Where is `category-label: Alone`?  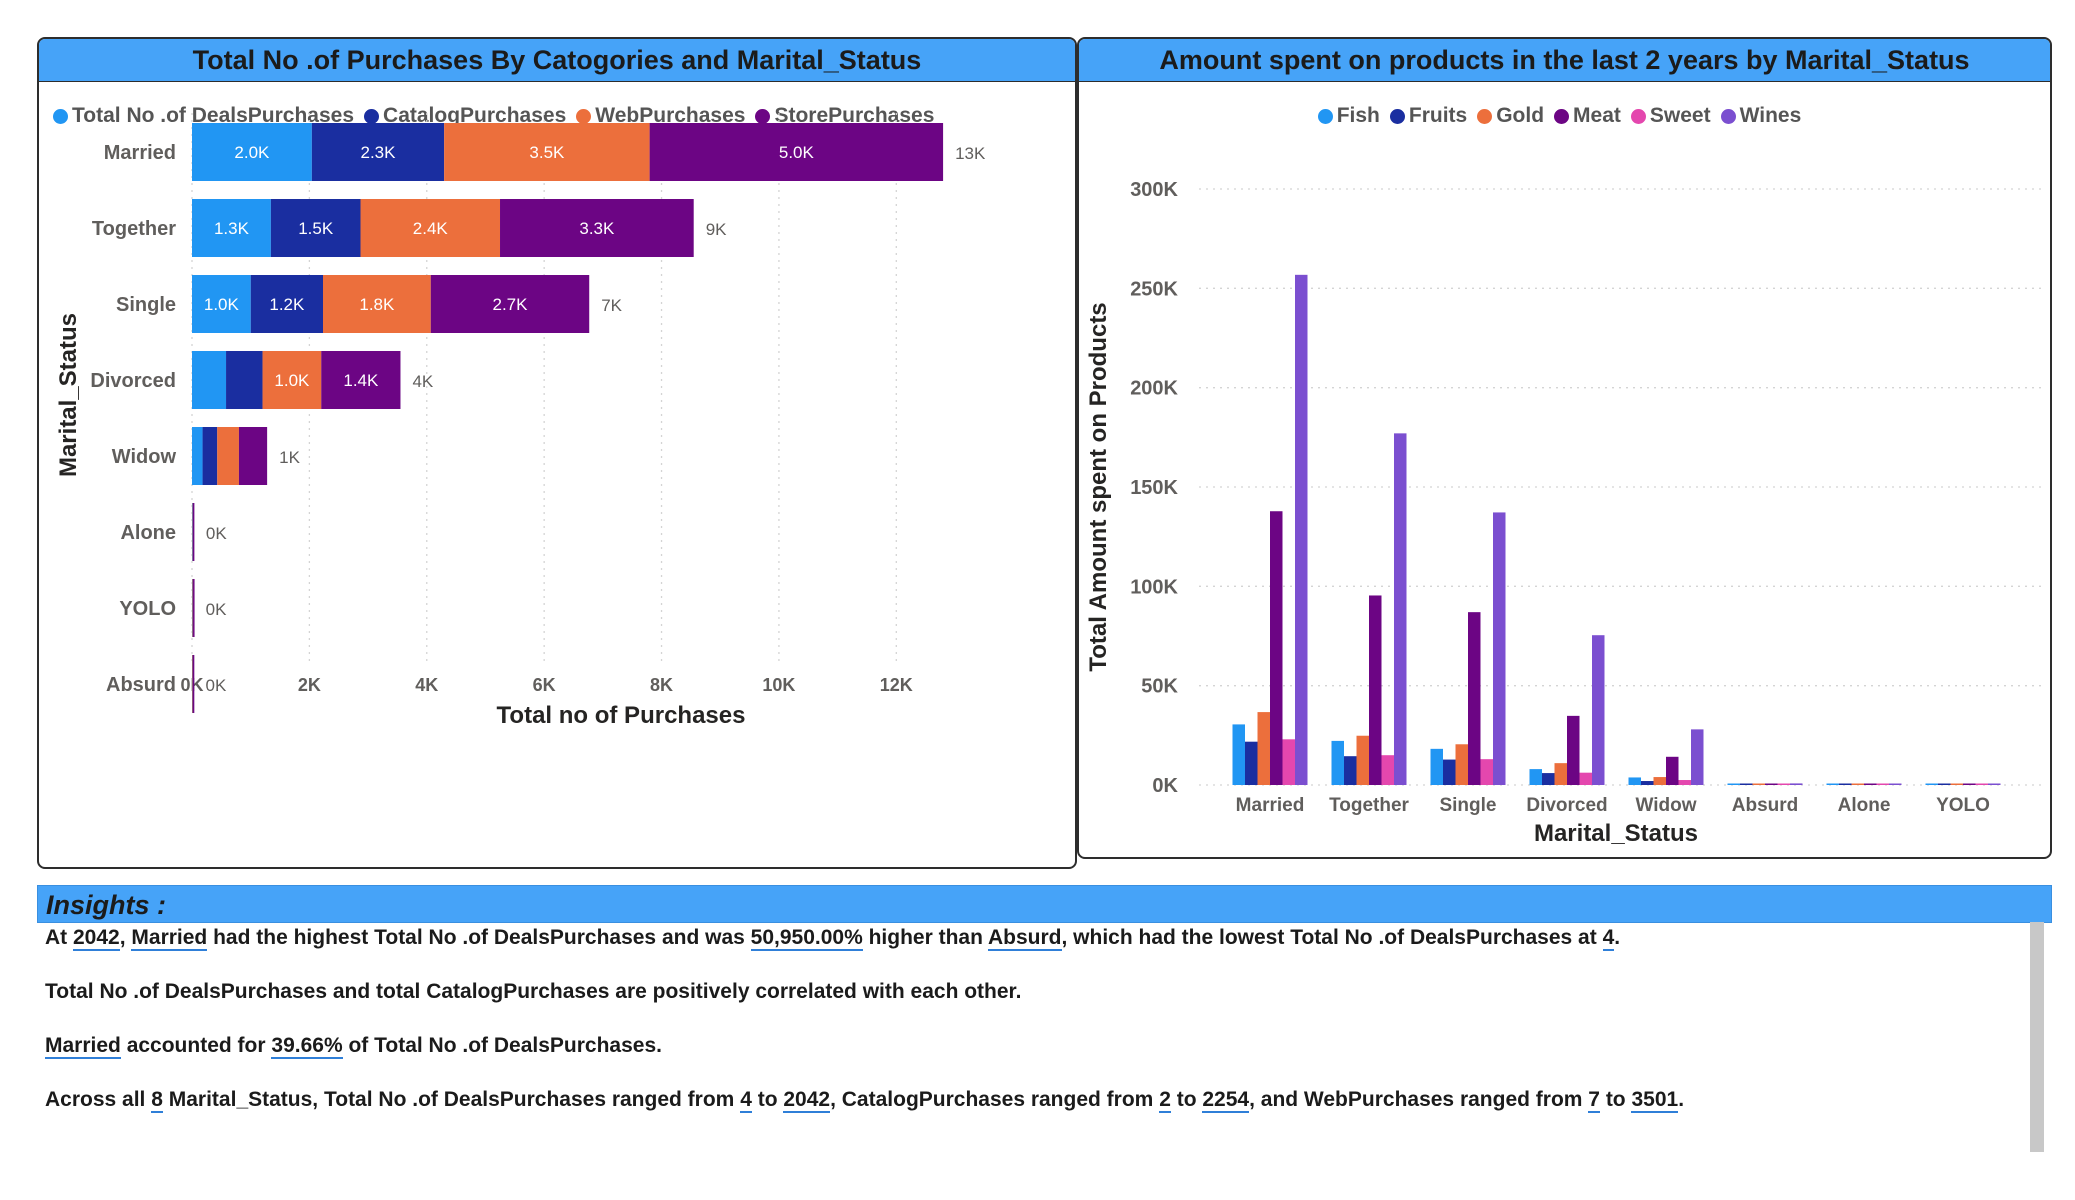 category-label: Alone is located at coordinates (1864, 805).